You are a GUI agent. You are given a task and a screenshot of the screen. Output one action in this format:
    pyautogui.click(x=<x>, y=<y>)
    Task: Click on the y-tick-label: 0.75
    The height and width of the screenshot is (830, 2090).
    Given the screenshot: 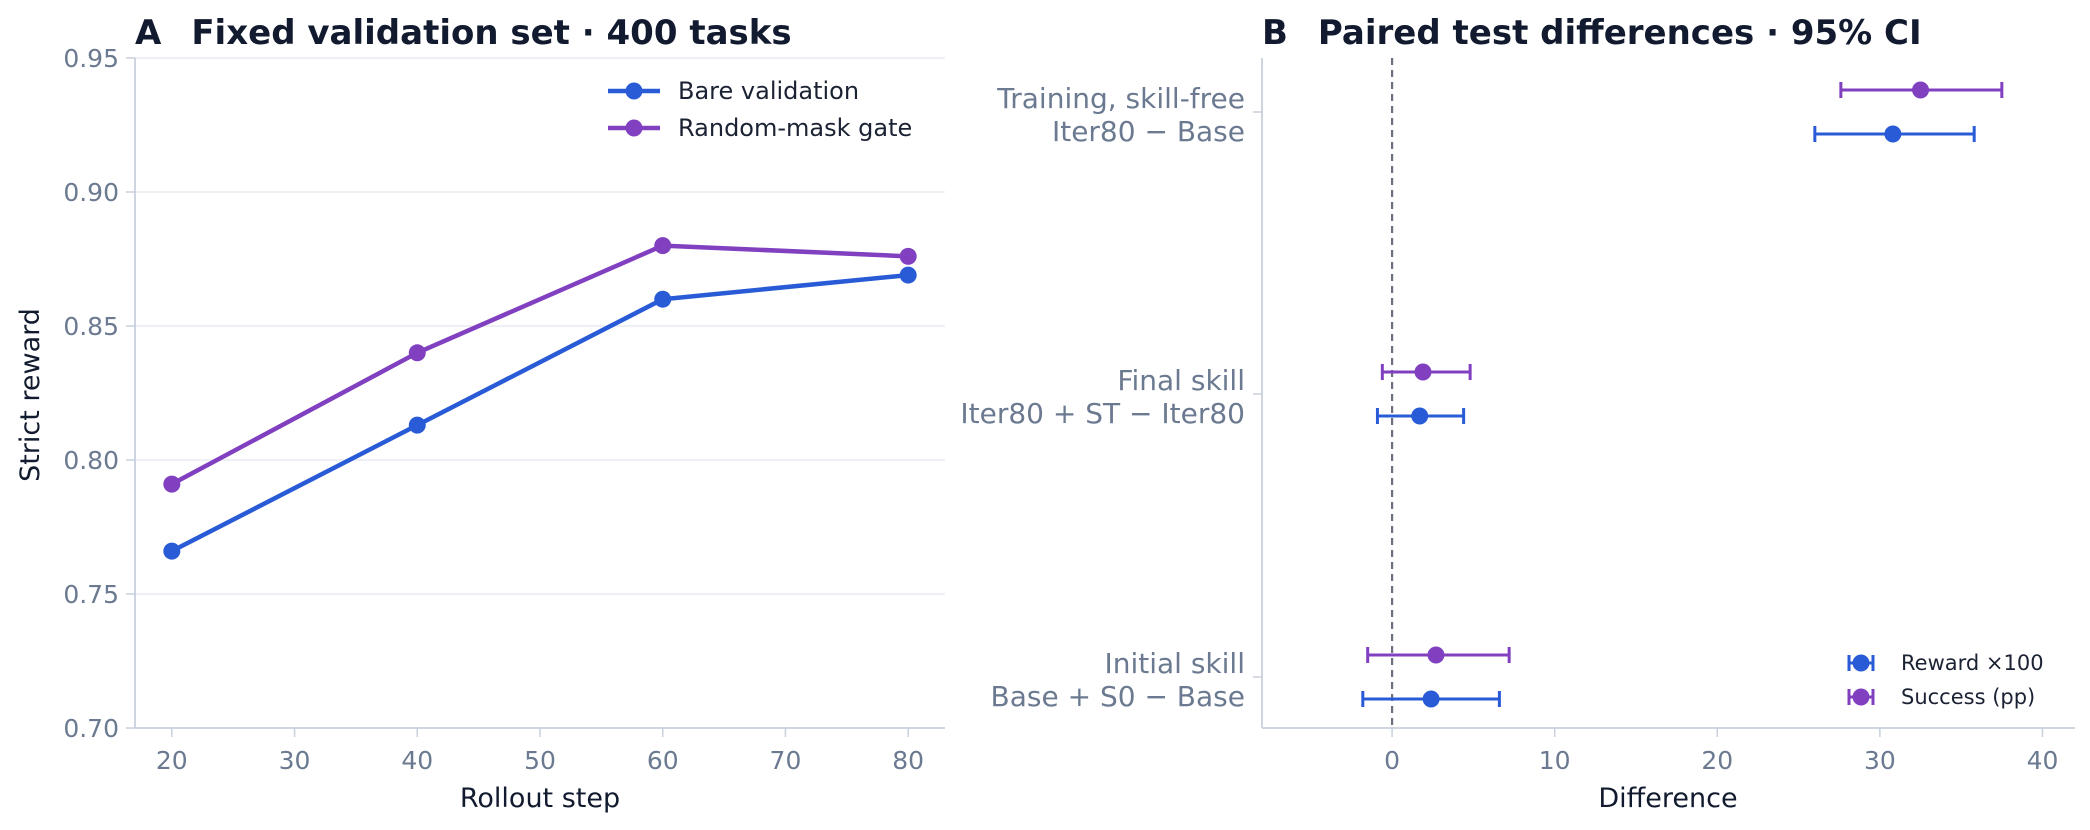 What is the action you would take?
    pyautogui.click(x=91, y=594)
    